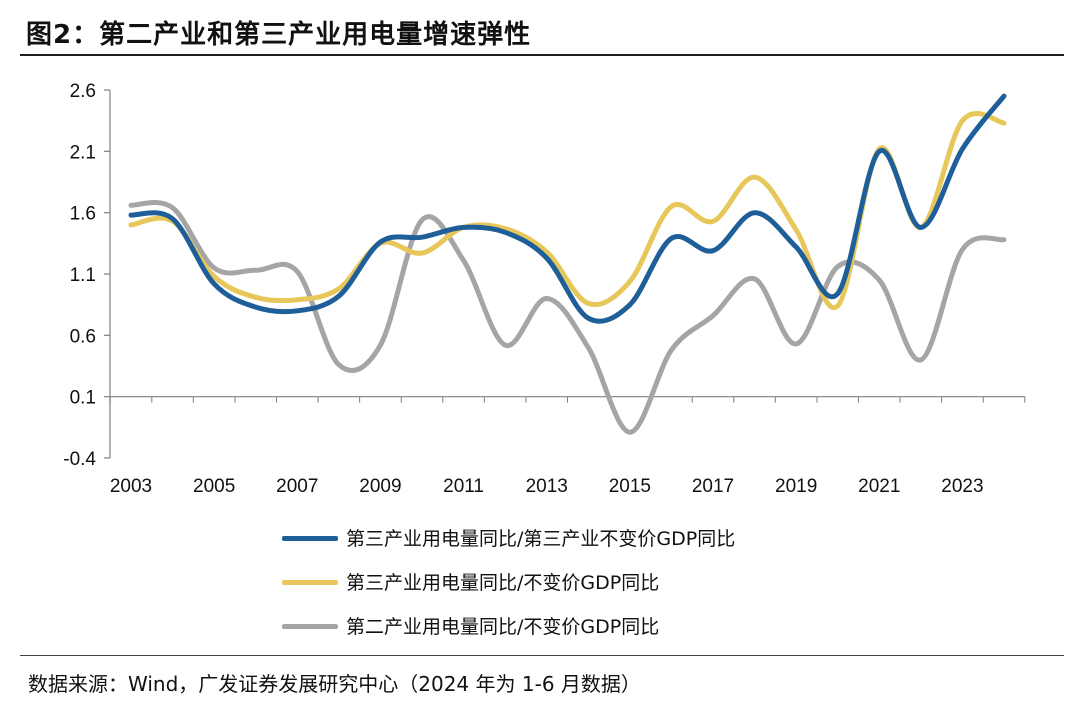  What do you see at coordinates (131, 486) in the screenshot?
I see `x-tick-label: 2003` at bounding box center [131, 486].